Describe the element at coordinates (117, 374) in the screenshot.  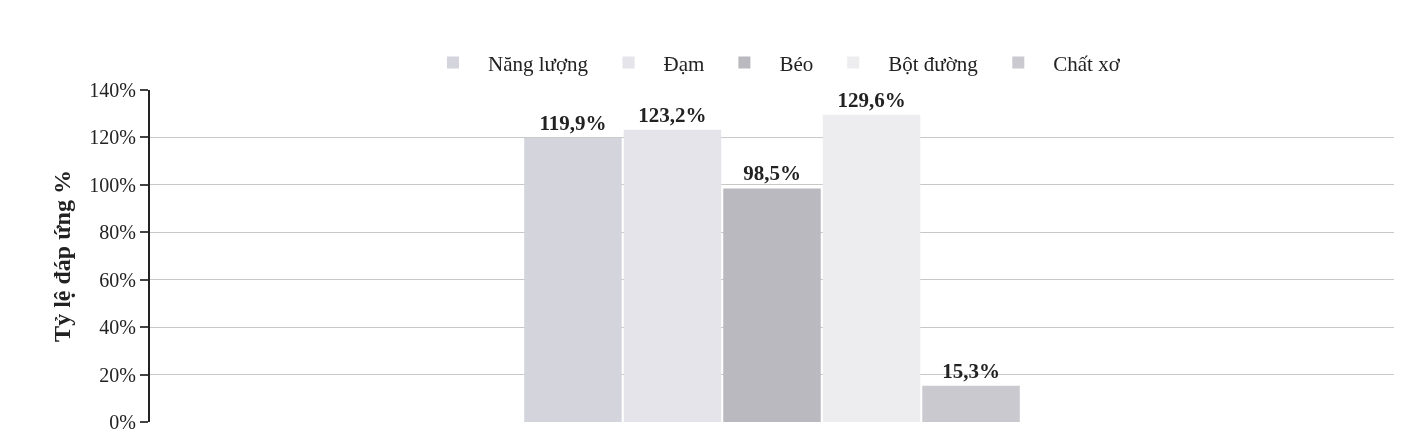
I see `y-tick-label: 20%` at that location.